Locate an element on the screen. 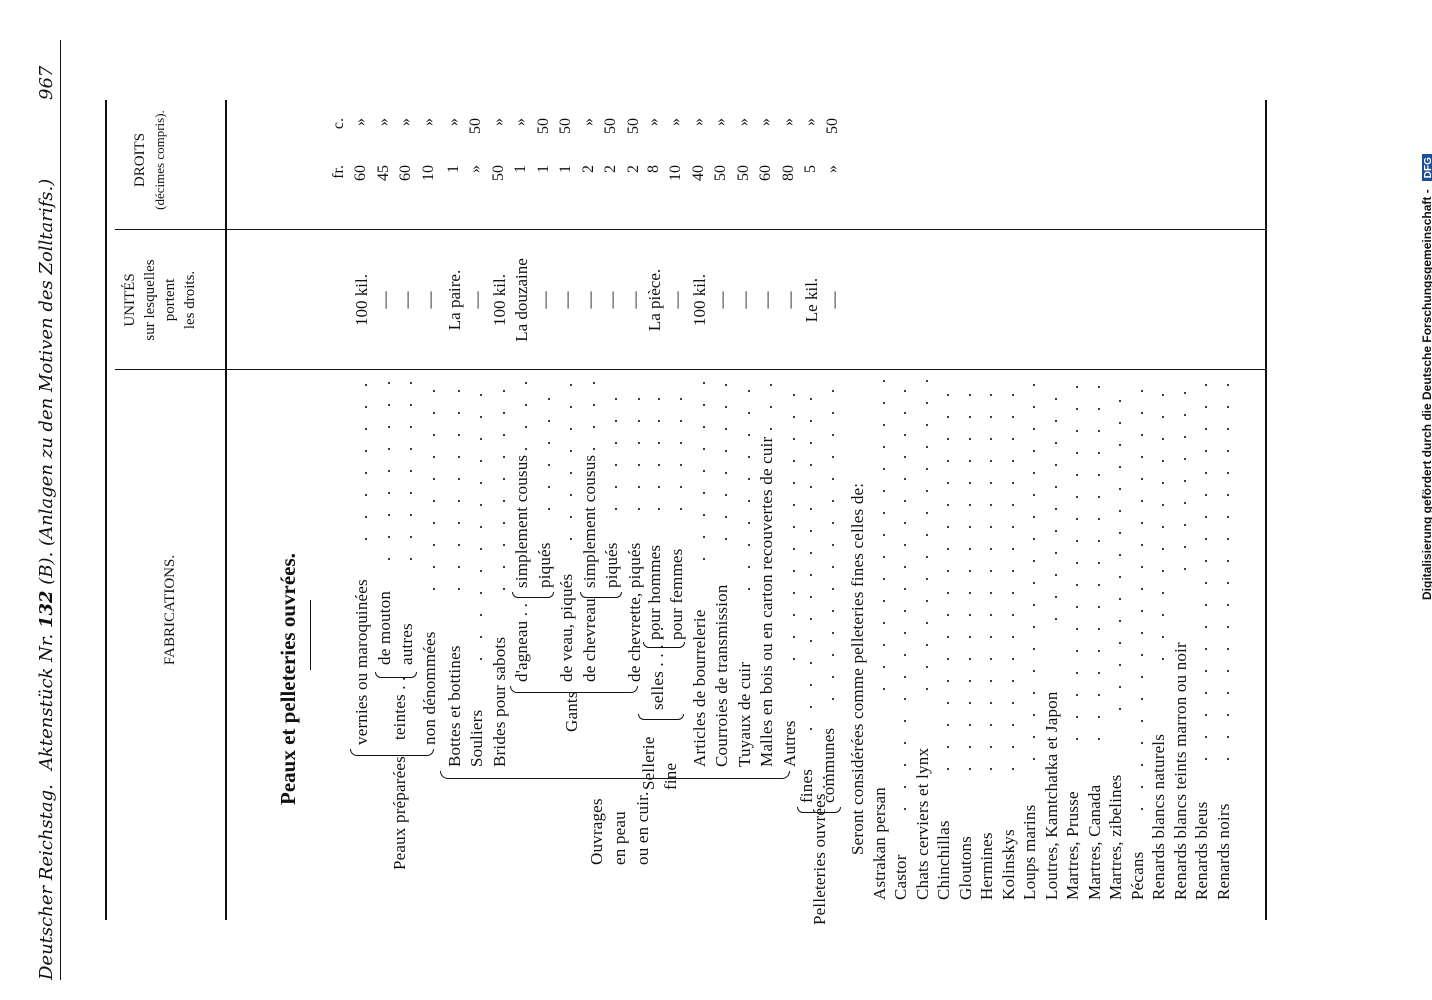  row-unit: 100 kil. is located at coordinates (361, 300).